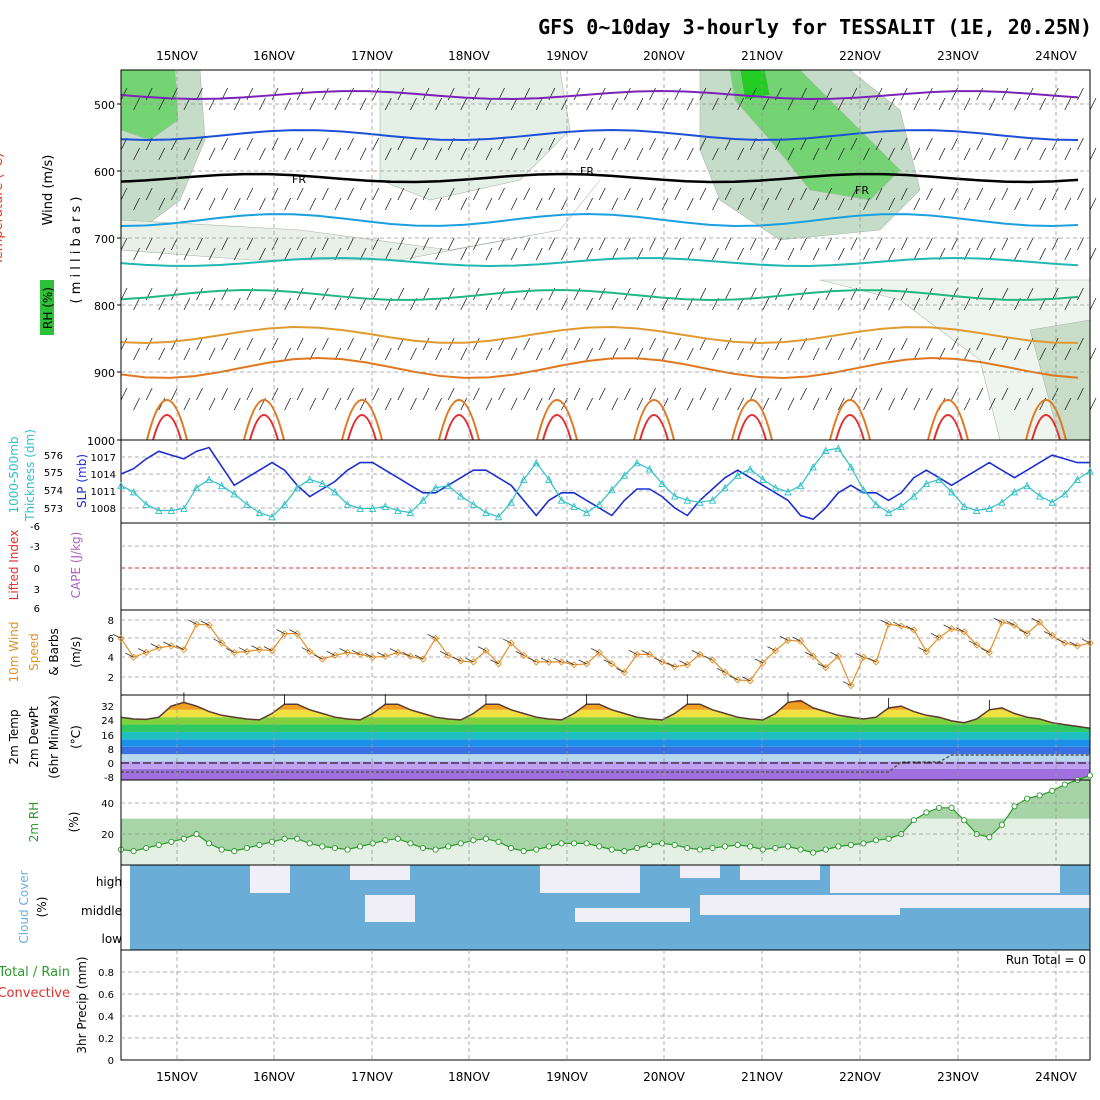  I want to click on freezing-label: FR, so click(299, 179).